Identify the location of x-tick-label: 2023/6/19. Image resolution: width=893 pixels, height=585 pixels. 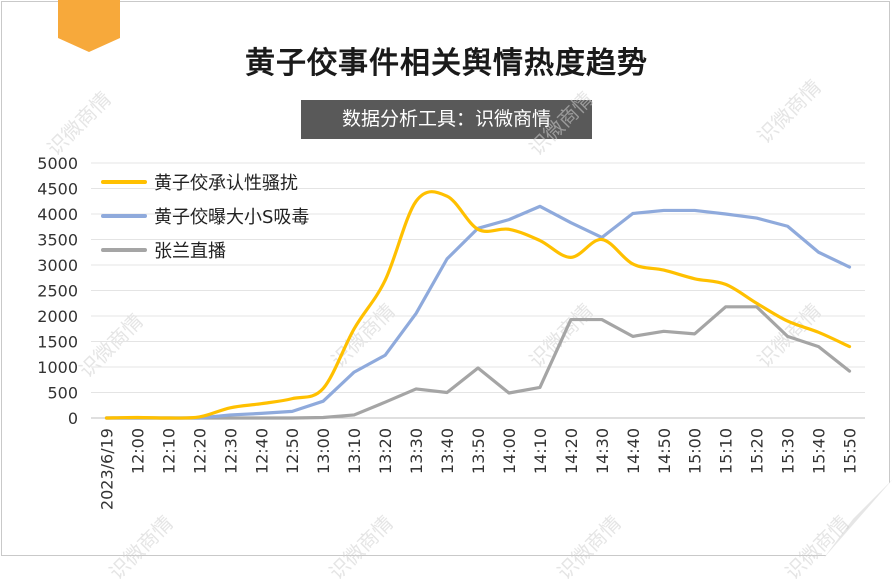
(106, 469).